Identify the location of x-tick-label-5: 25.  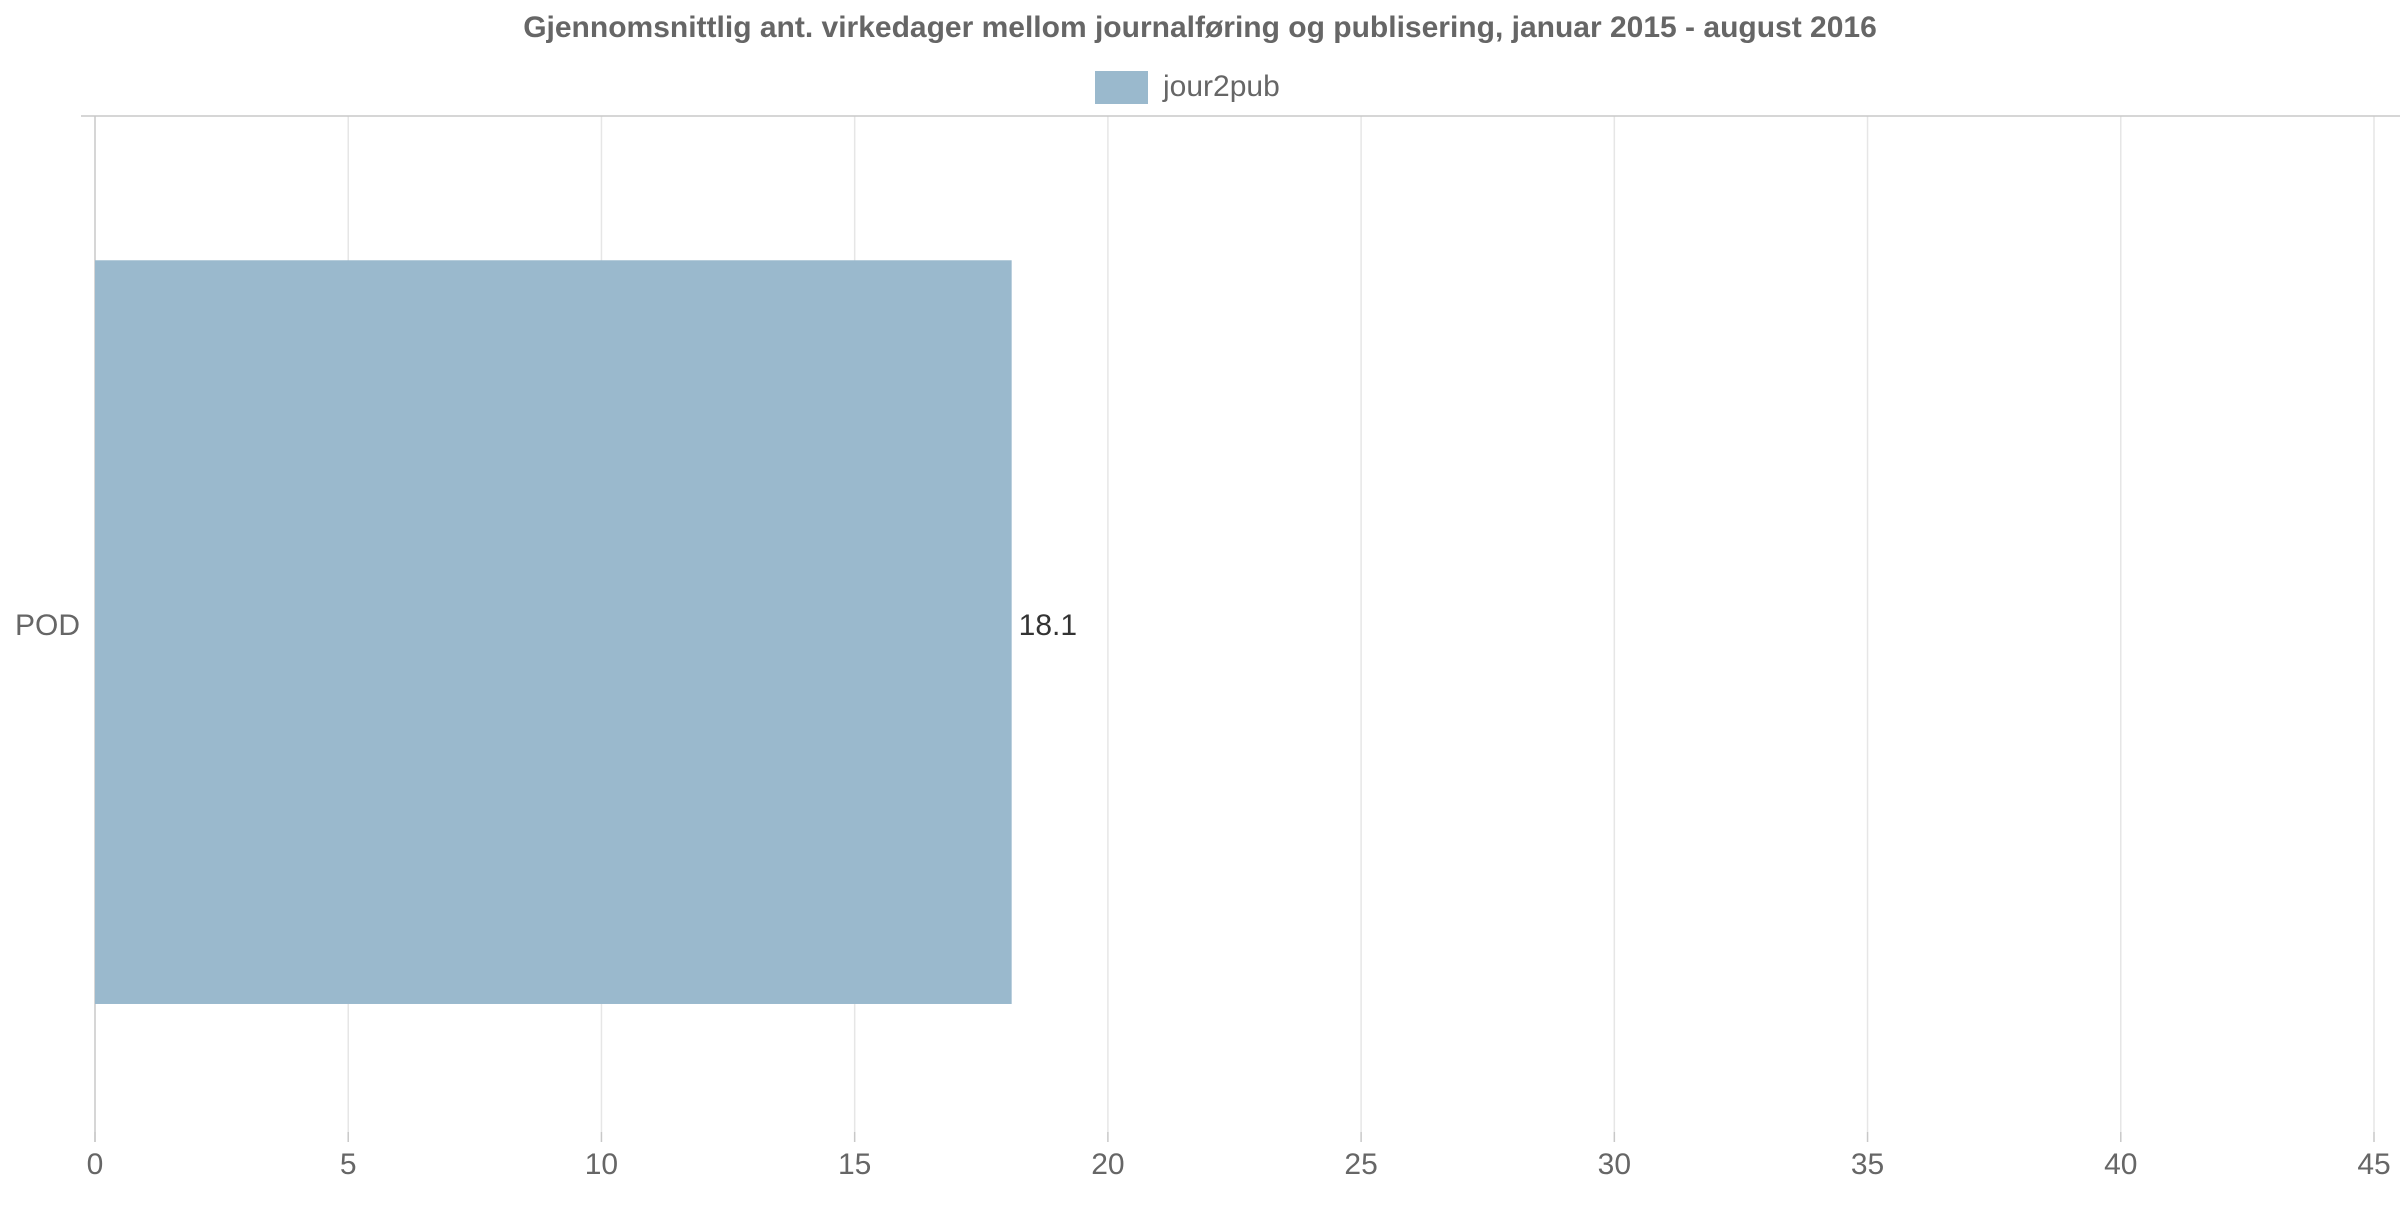
(1360, 1164).